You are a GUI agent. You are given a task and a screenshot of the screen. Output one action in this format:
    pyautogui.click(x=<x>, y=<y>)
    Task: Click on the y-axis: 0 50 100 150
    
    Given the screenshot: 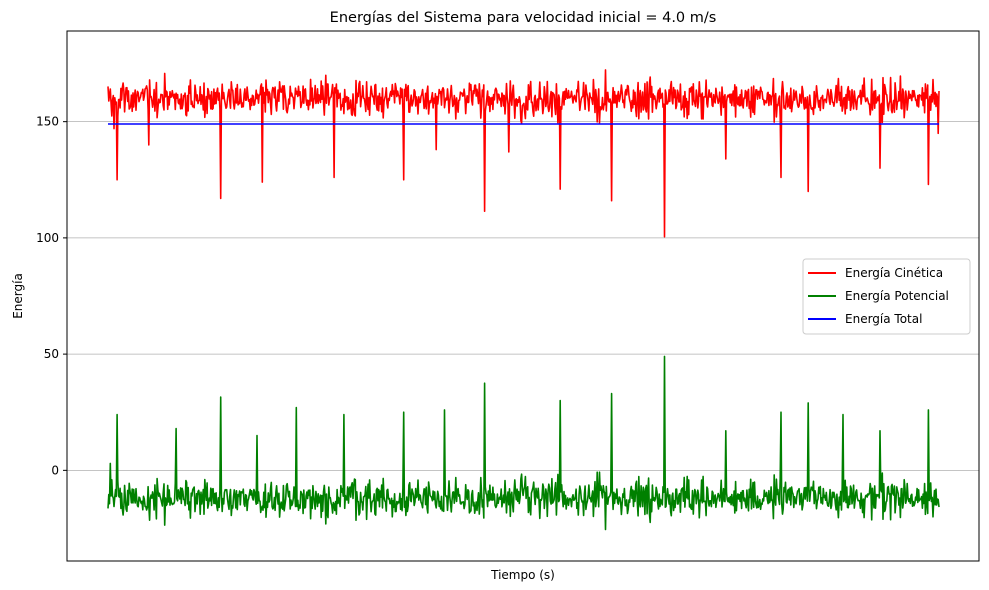 What is the action you would take?
    pyautogui.click(x=51, y=296)
    